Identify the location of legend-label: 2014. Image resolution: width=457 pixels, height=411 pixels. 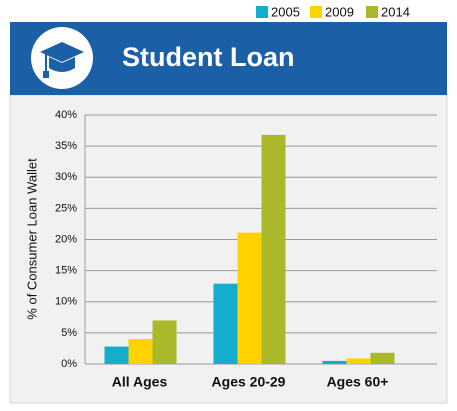
(395, 11).